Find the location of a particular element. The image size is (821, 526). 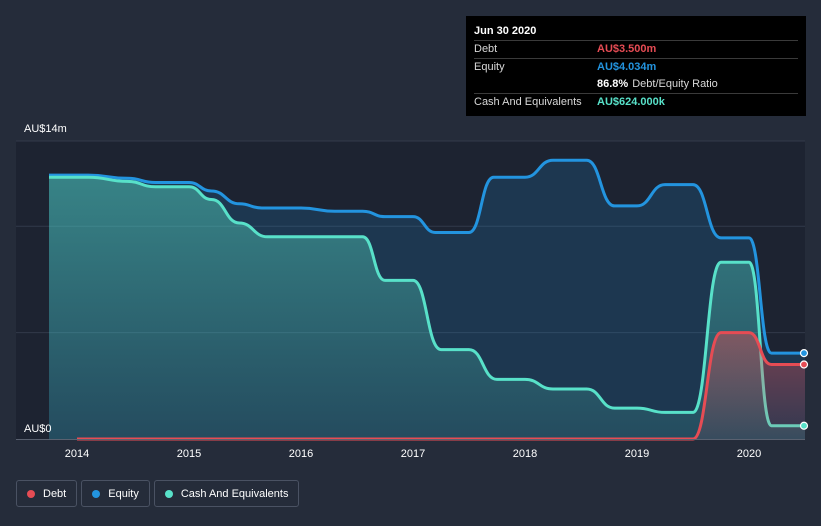

legend: Debt Equity Cash And Equivalents is located at coordinates (159, 493).